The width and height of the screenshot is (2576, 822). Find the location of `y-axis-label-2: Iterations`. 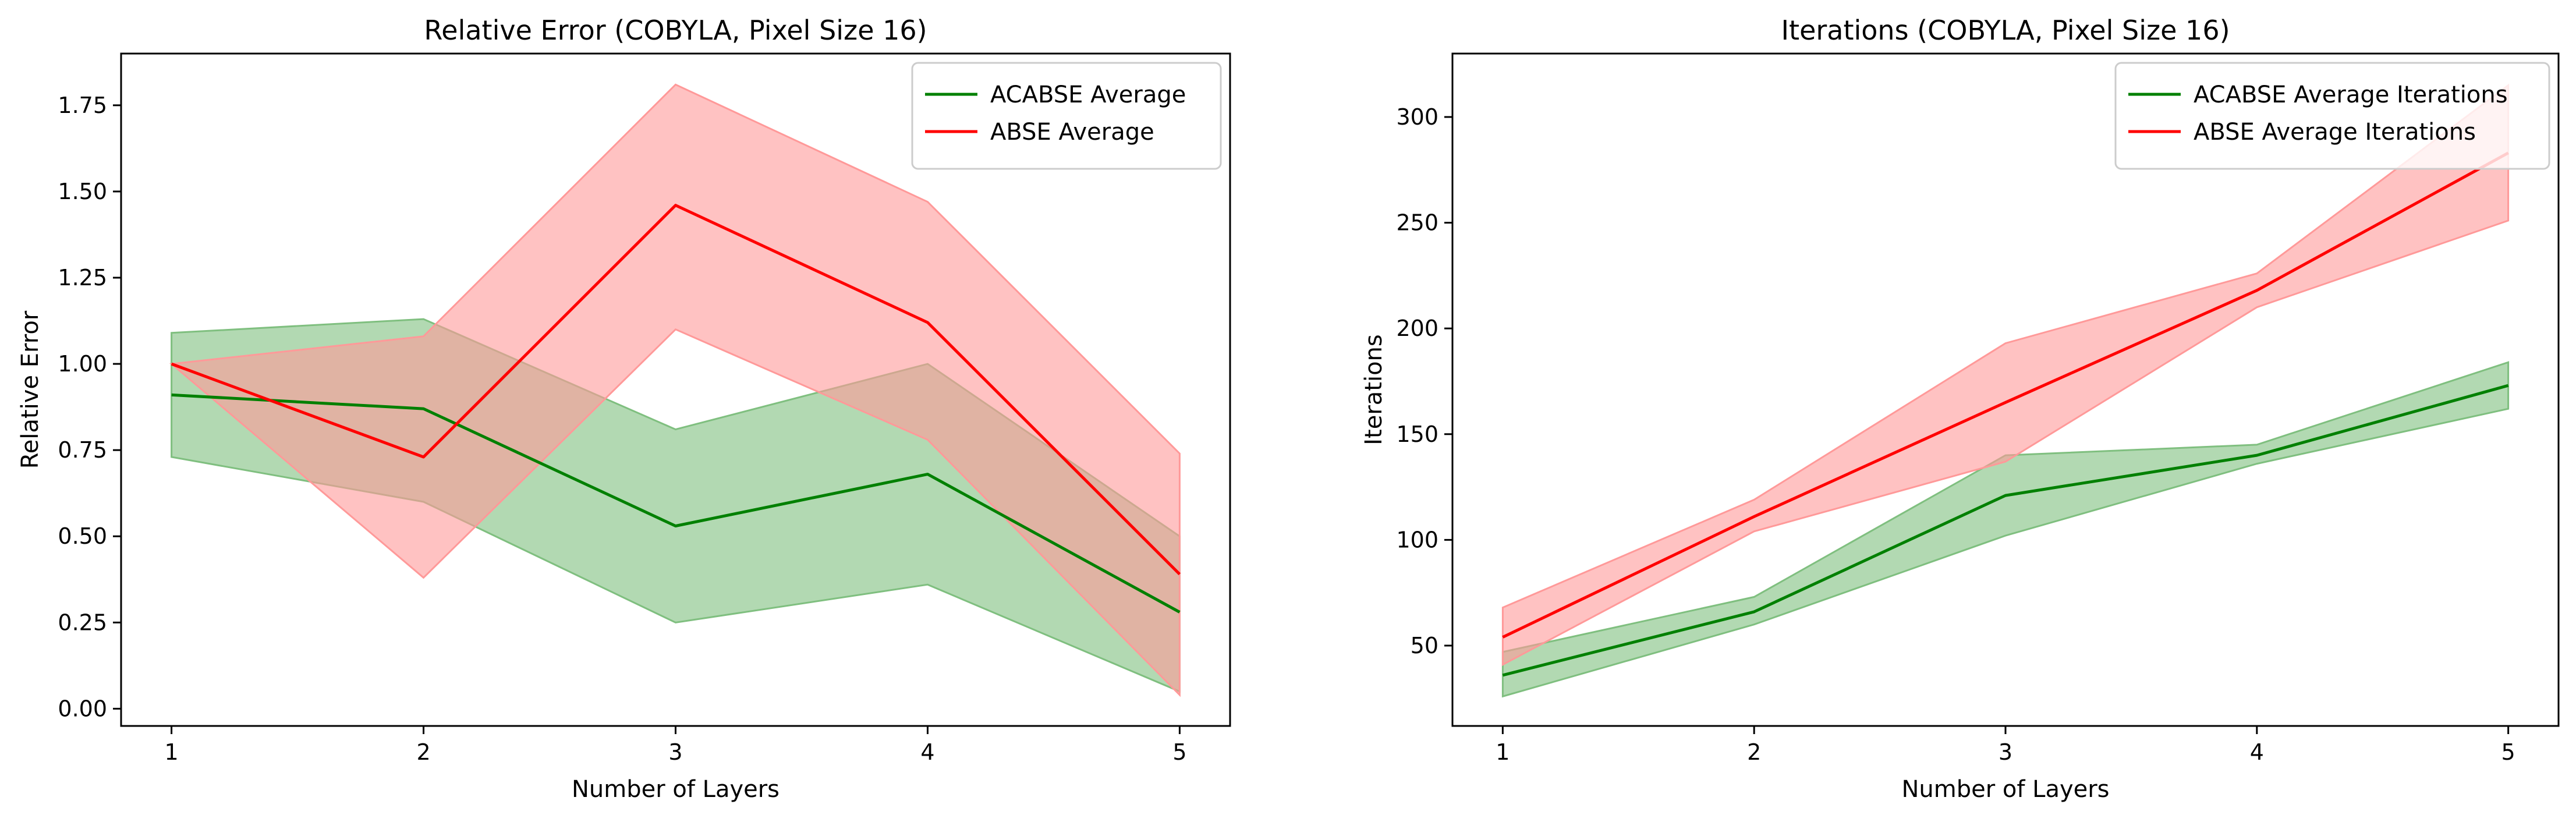

y-axis-label-2: Iterations is located at coordinates (1373, 389).